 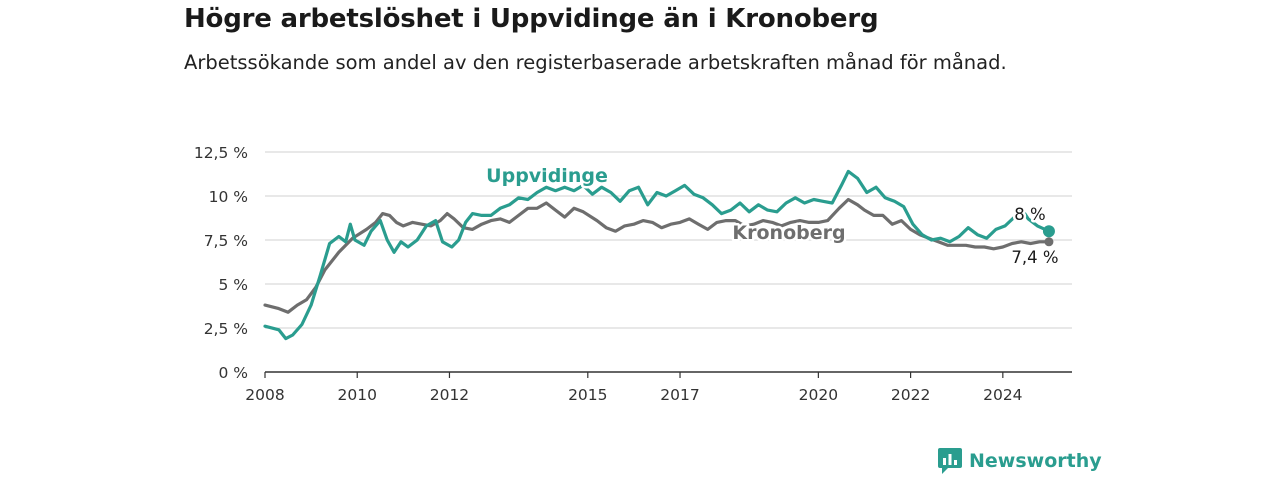 I want to click on y-tick-label: 2,5 %, so click(x=226, y=329).